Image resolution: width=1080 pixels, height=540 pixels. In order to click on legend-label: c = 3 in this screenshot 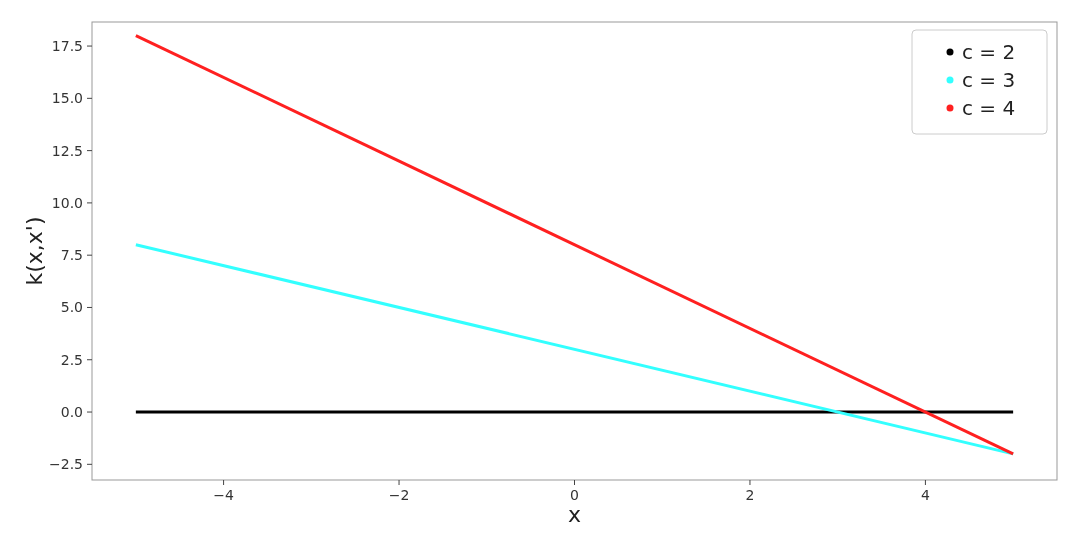, I will do `click(989, 80)`.